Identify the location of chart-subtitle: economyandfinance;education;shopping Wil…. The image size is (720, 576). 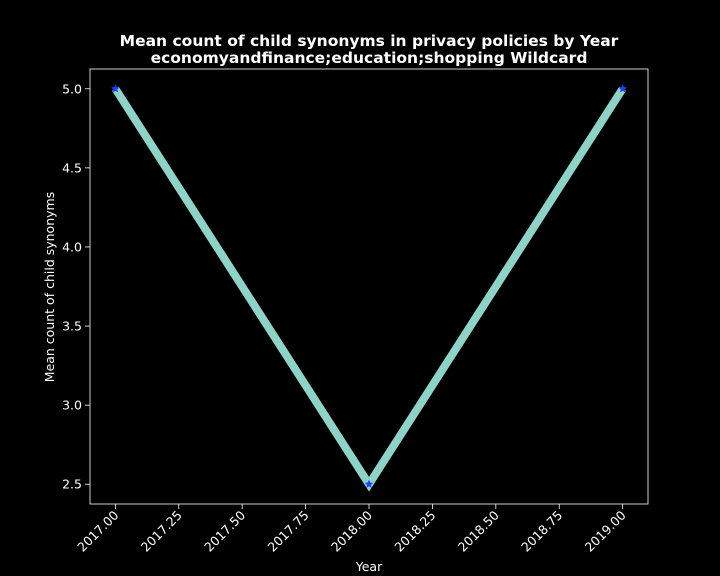
(369, 58).